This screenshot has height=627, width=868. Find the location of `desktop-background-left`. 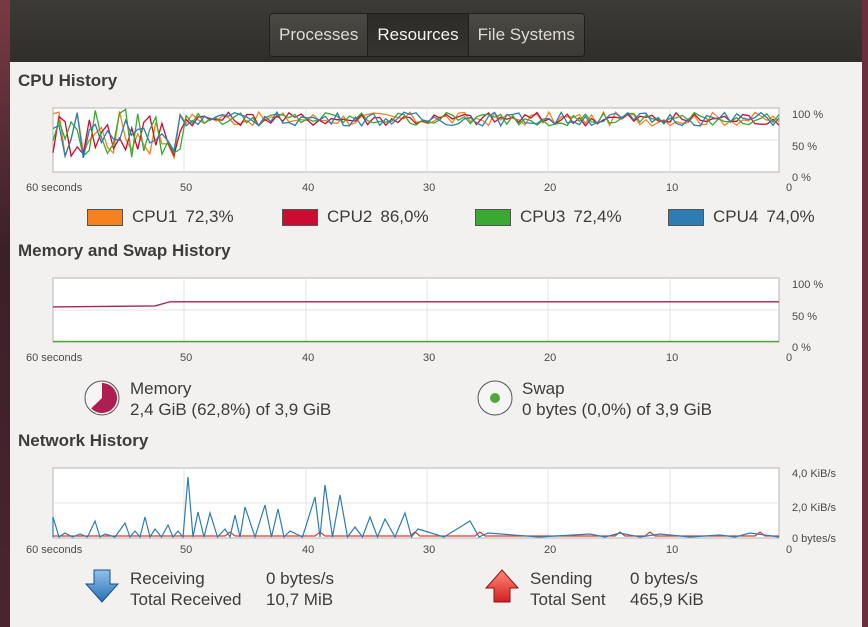

desktop-background-left is located at coordinates (5, 313).